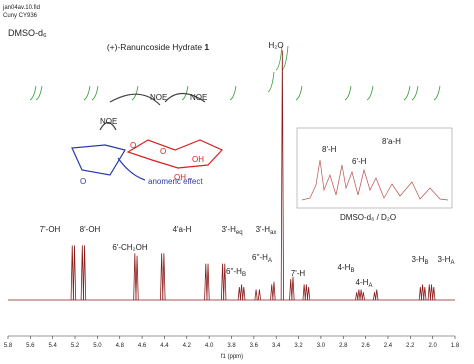  I want to click on inset-label: 6'-H, so click(359, 161).